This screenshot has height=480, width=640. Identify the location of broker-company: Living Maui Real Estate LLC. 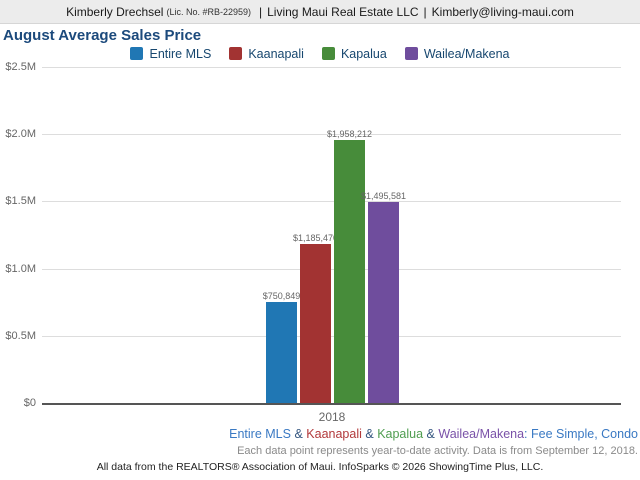
(343, 11).